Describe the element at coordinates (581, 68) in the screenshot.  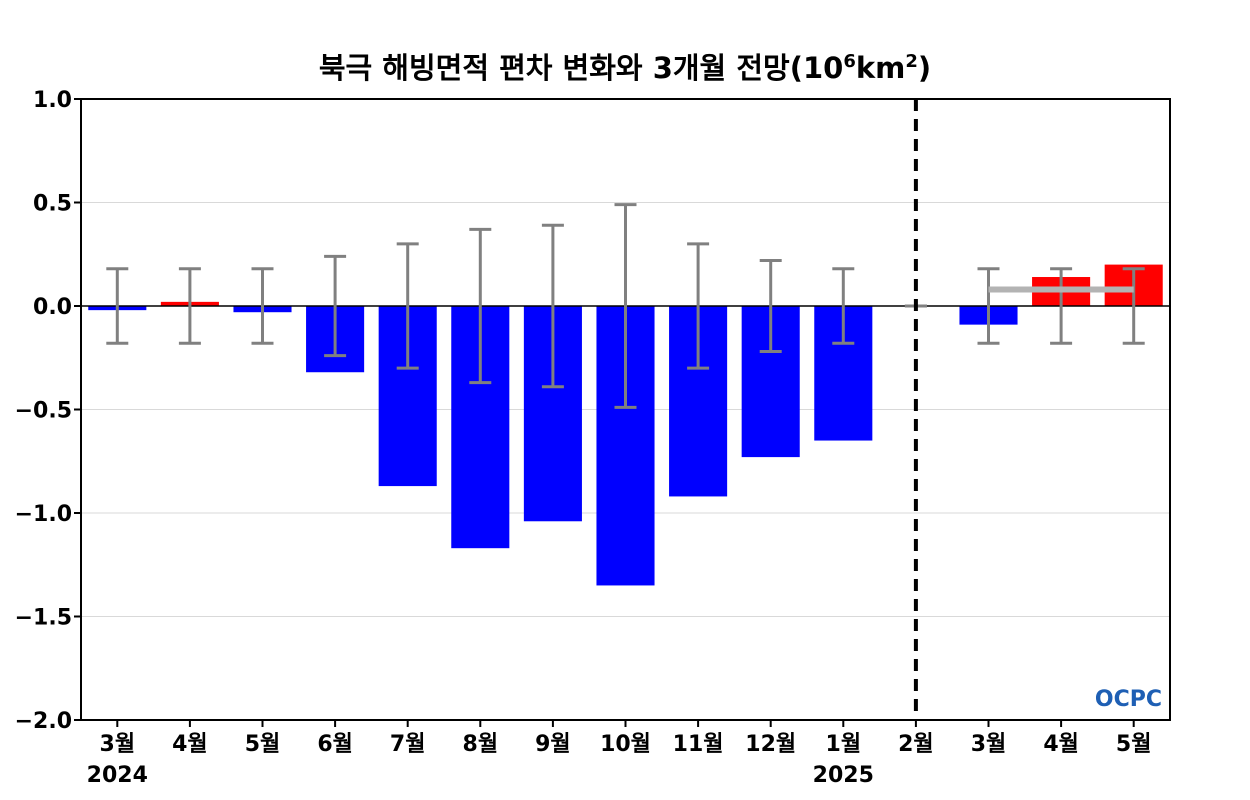
I see `title-text: 북극 해빙면적 편차 변화와 3개월 전망(10` at that location.